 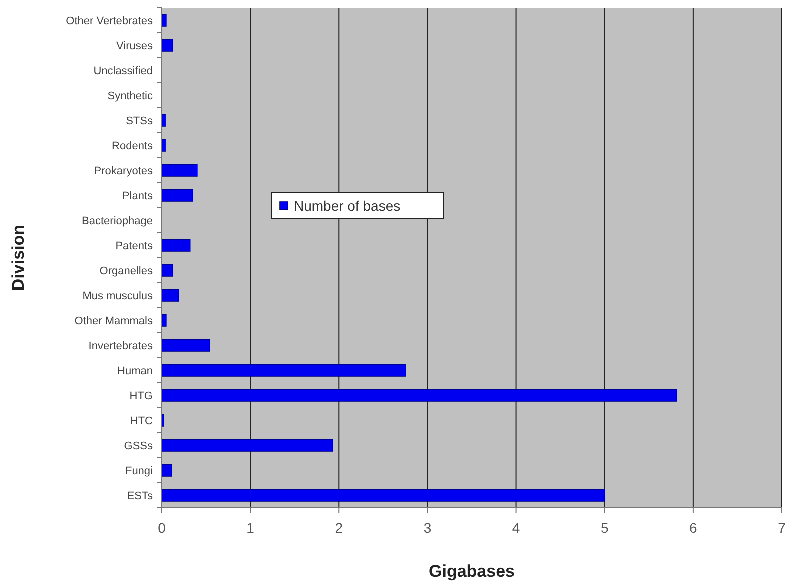 What do you see at coordinates (135, 46) in the screenshot?
I see `y-tick-label: Viruses` at bounding box center [135, 46].